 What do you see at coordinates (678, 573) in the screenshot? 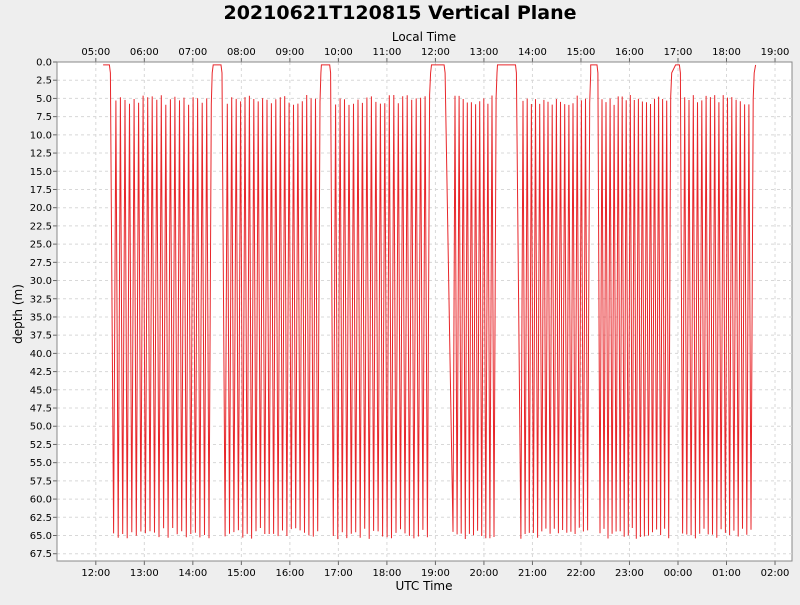
I see `bottom-tick-label: 00:00` at bounding box center [678, 573].